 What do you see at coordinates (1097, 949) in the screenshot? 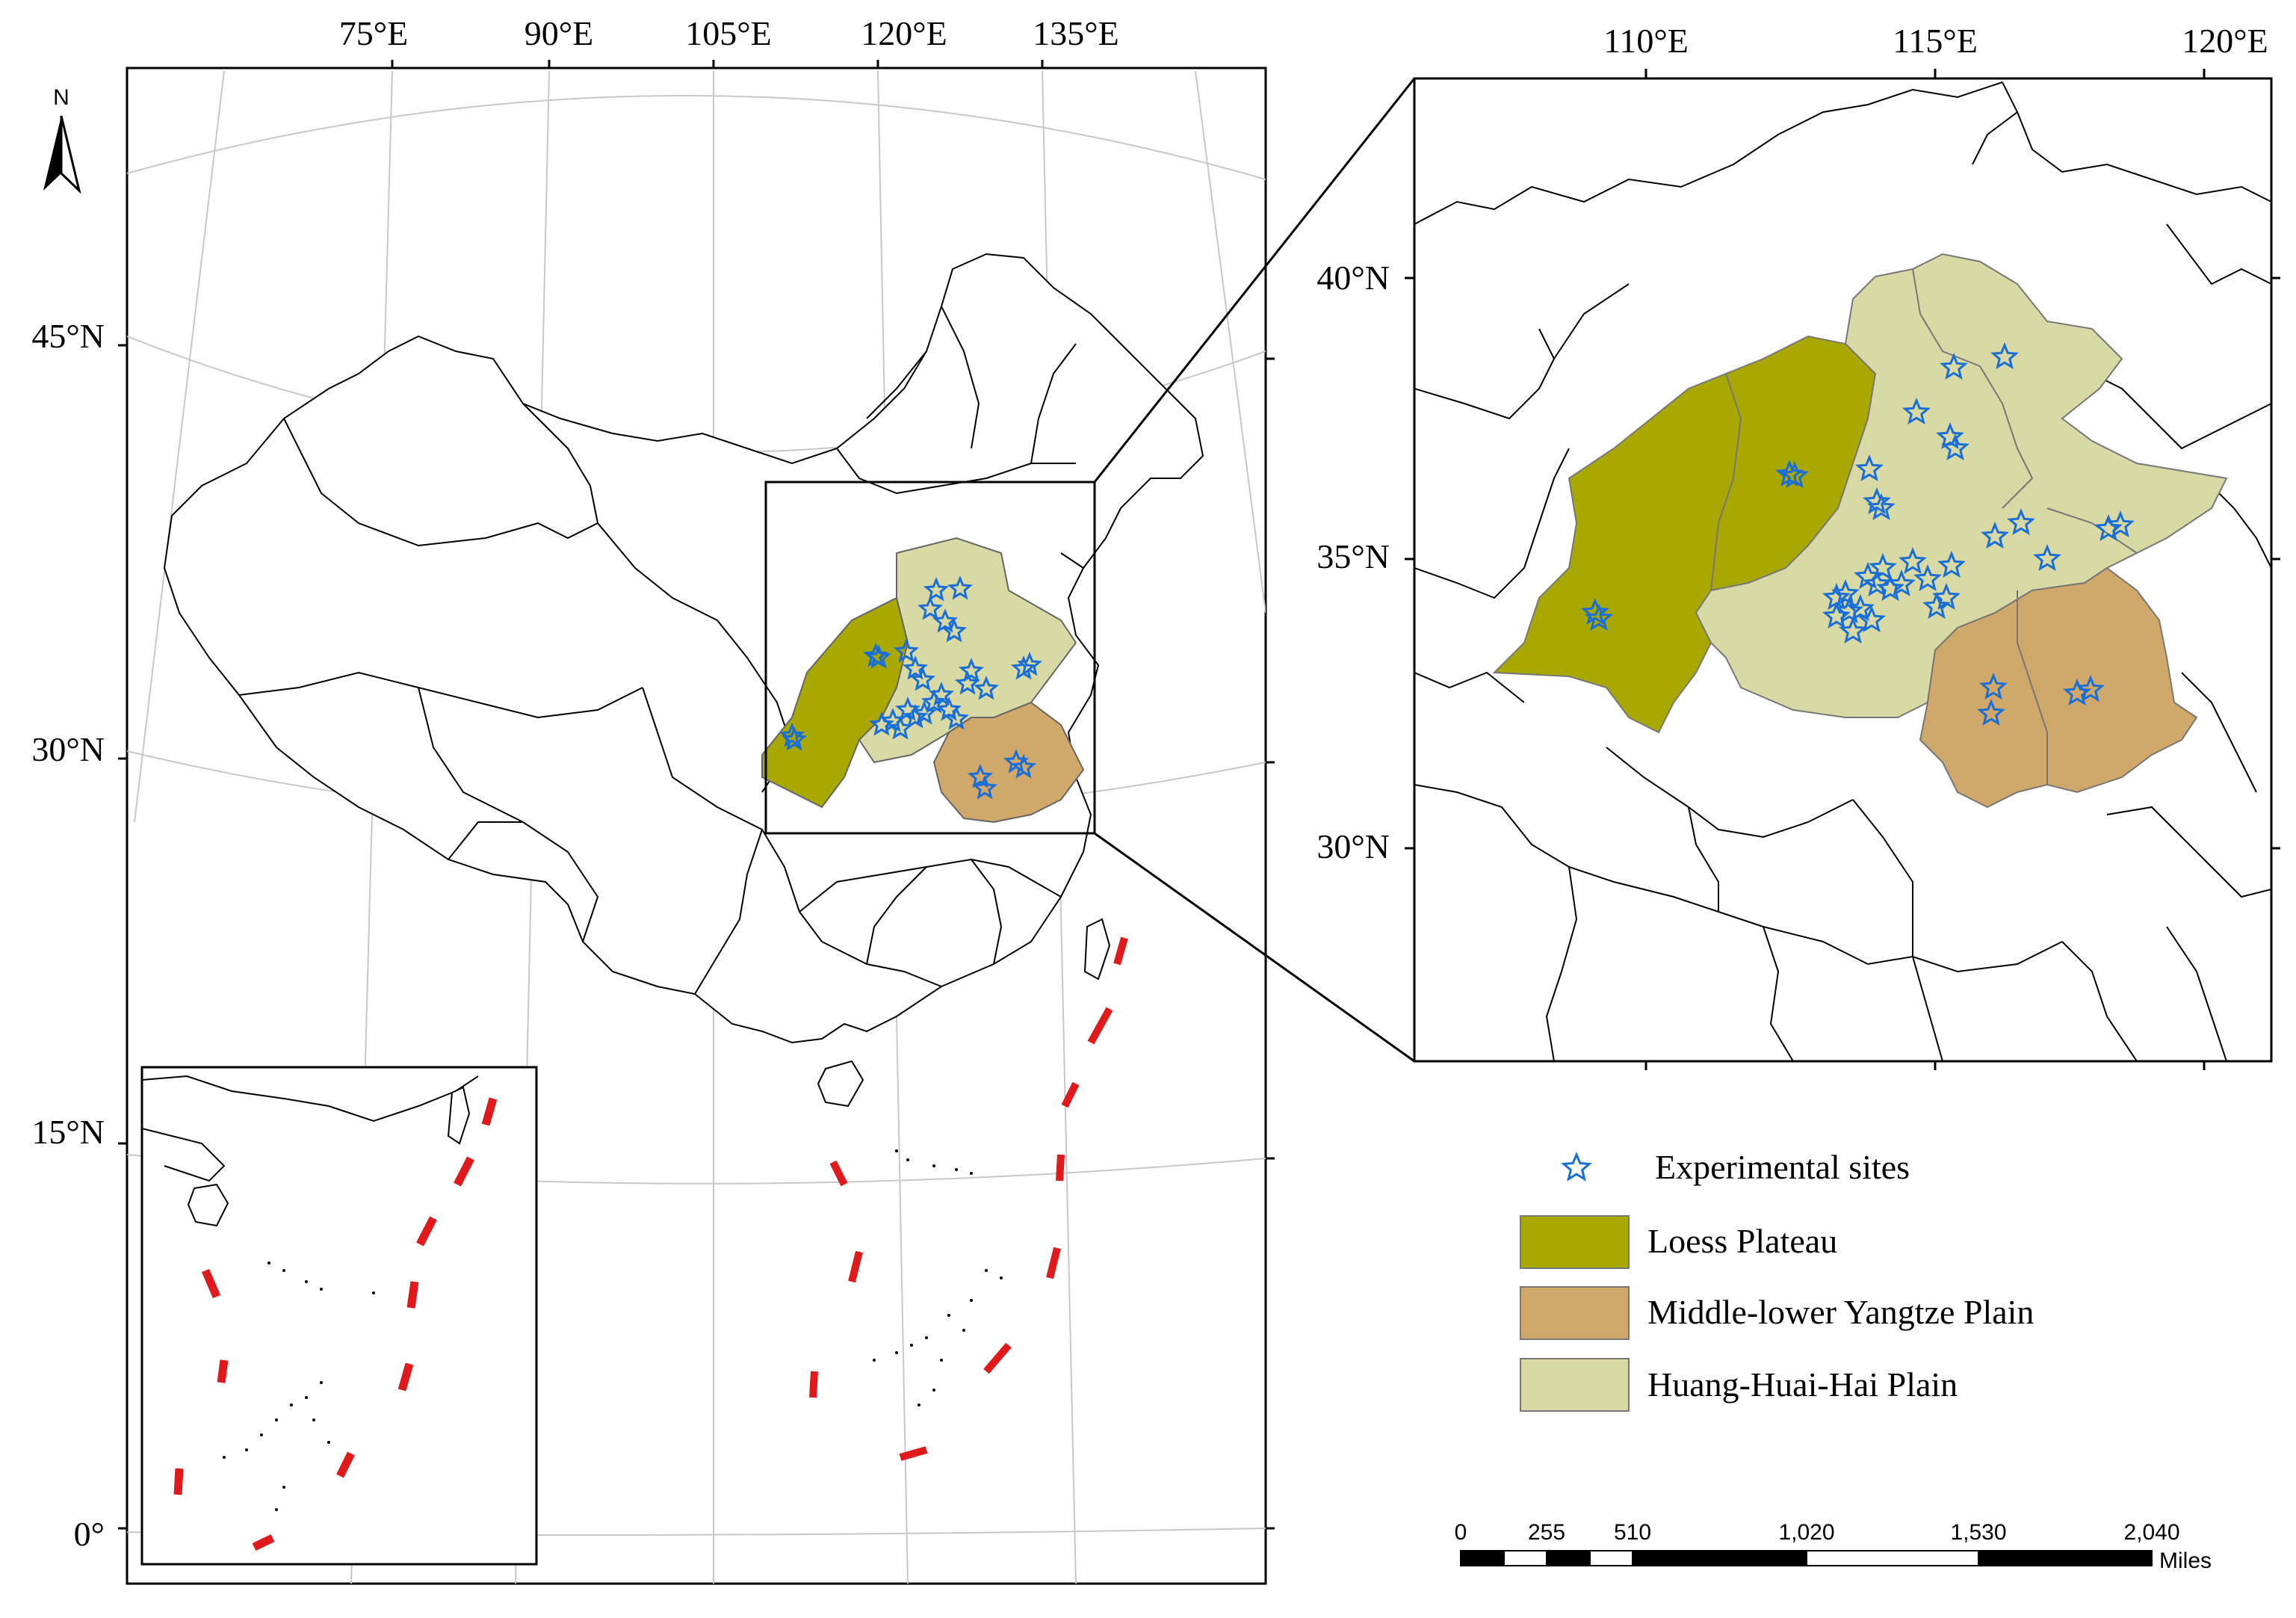
I see `taiwan-island` at bounding box center [1097, 949].